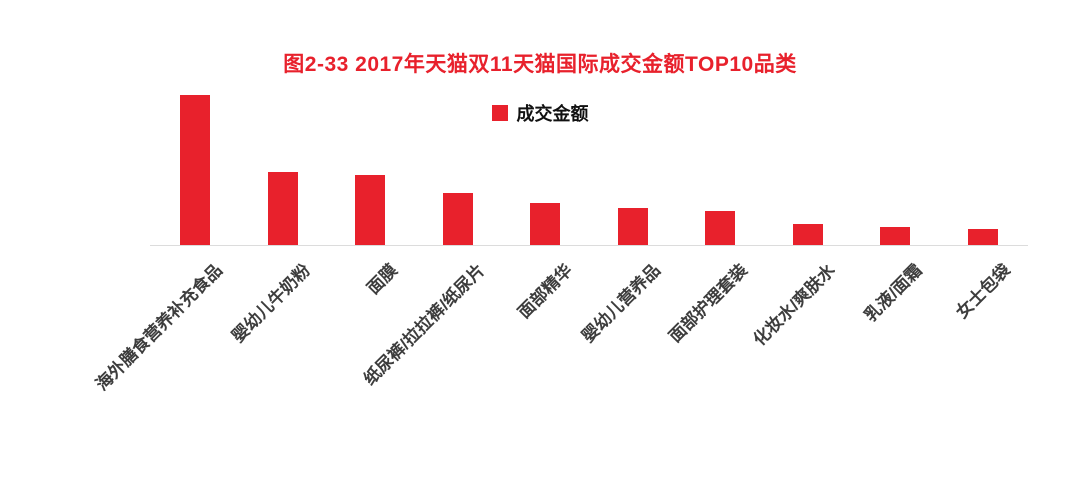 Image resolution: width=1080 pixels, height=496 pixels. I want to click on category-label: 婴幼儿营养品, so click(620, 303).